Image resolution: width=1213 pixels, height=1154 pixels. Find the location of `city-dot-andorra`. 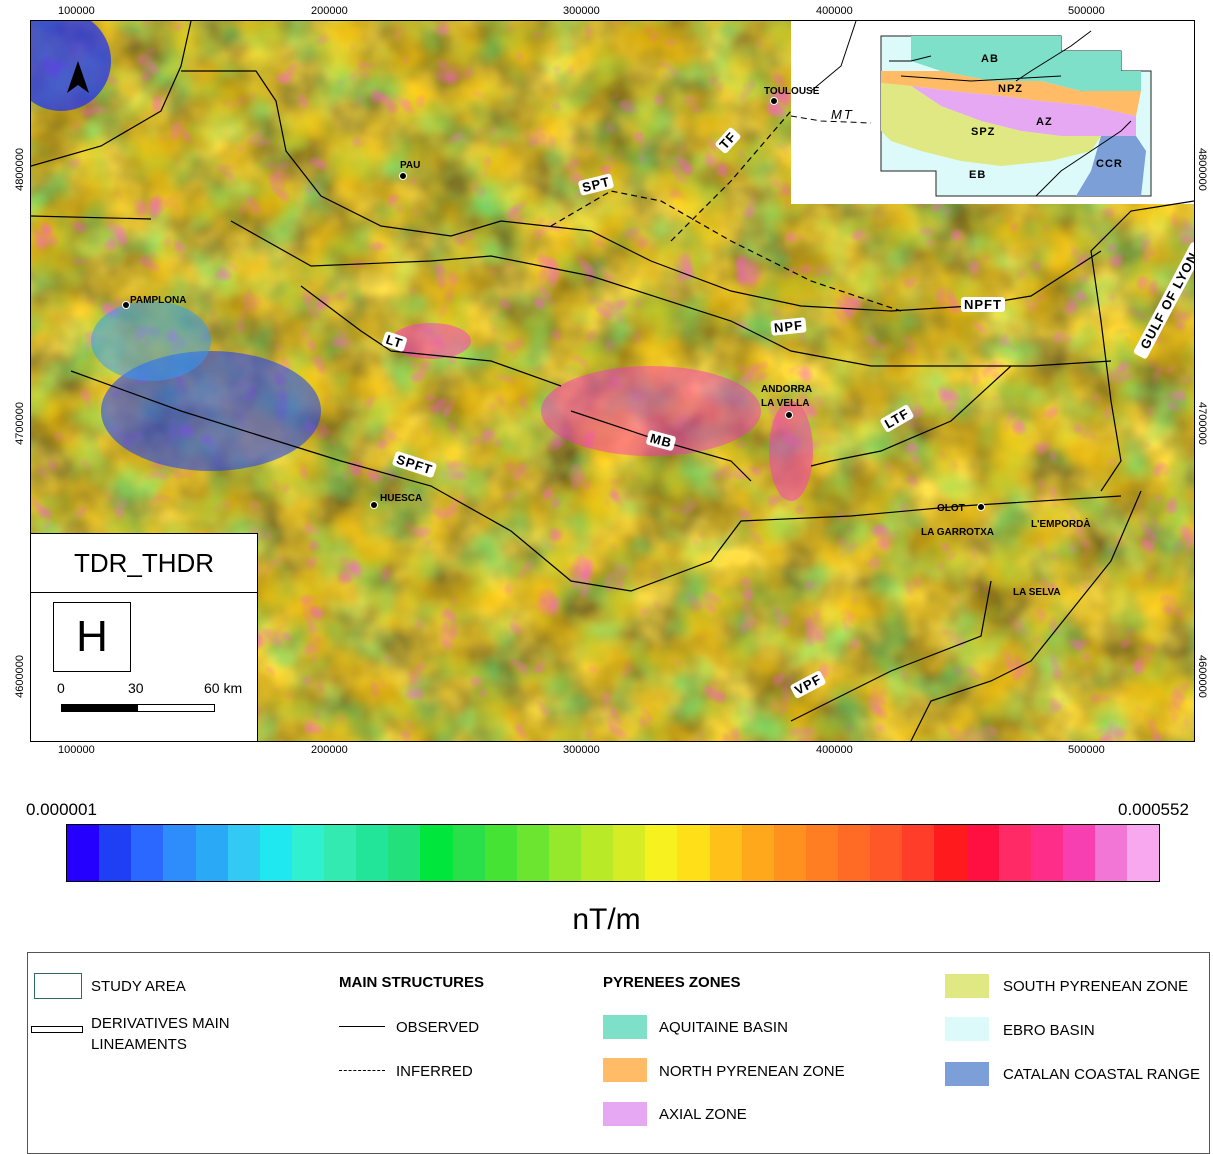

city-dot-andorra is located at coordinates (789, 415).